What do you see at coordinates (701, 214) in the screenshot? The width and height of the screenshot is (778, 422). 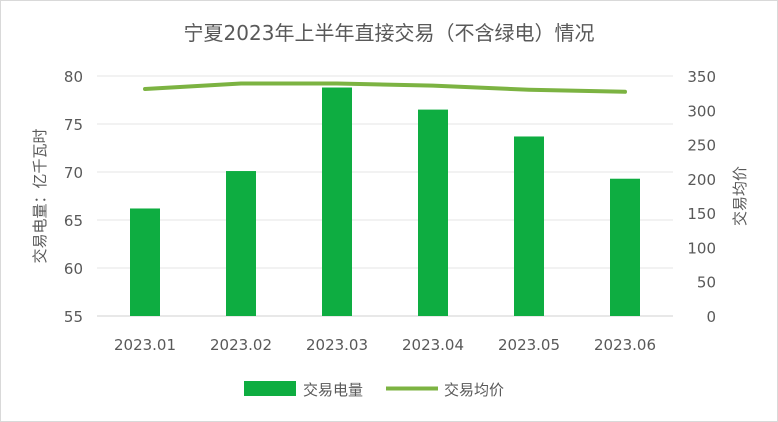 I see `y2-tick-label: 150` at bounding box center [701, 214].